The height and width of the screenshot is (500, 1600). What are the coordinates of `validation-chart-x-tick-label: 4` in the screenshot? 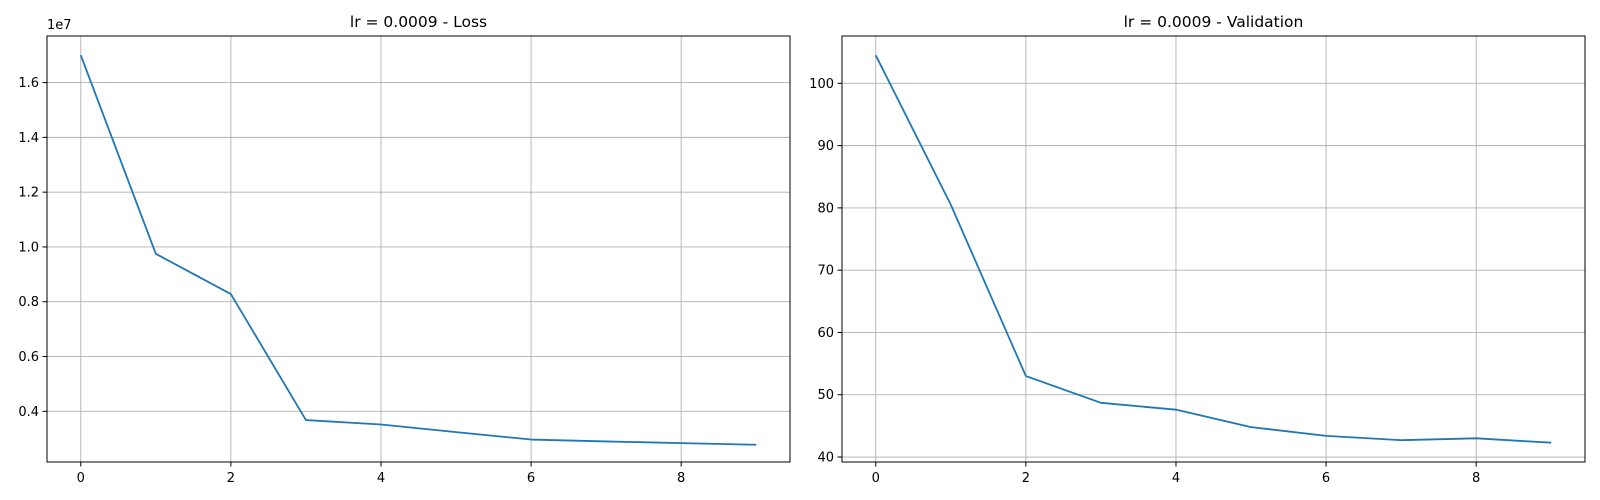 It's located at (1176, 478).